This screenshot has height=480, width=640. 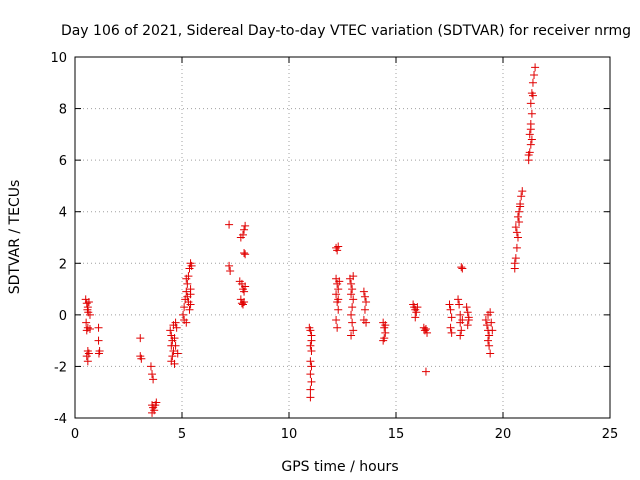 What do you see at coordinates (396, 434) in the screenshot?
I see `x-tick-label: 15` at bounding box center [396, 434].